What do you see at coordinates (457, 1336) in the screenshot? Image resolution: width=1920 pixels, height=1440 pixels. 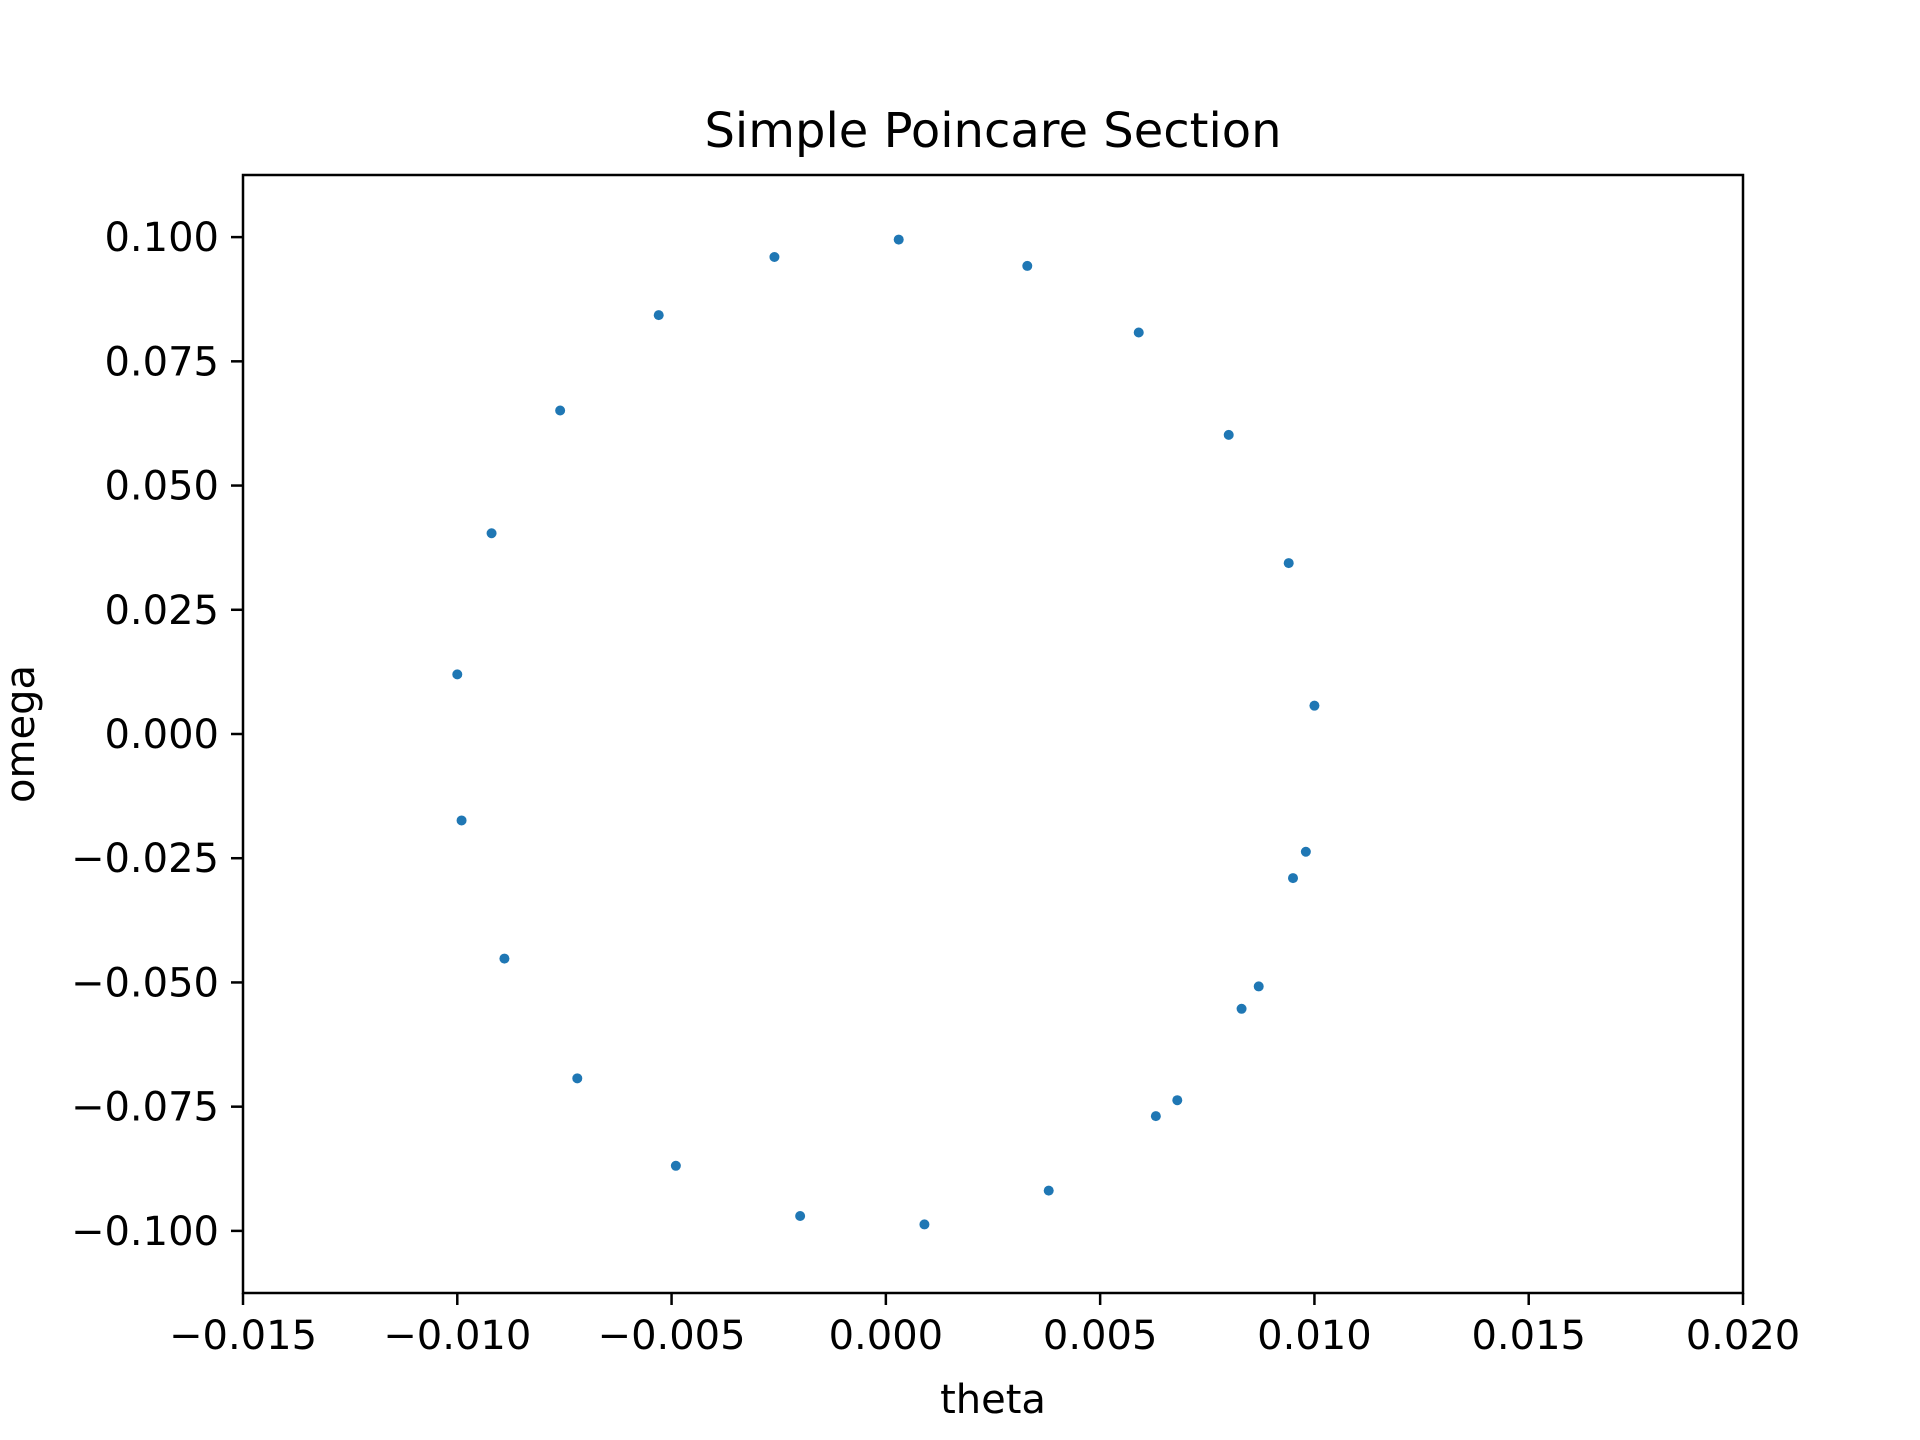 I see `x-tick-label: −0.010` at bounding box center [457, 1336].